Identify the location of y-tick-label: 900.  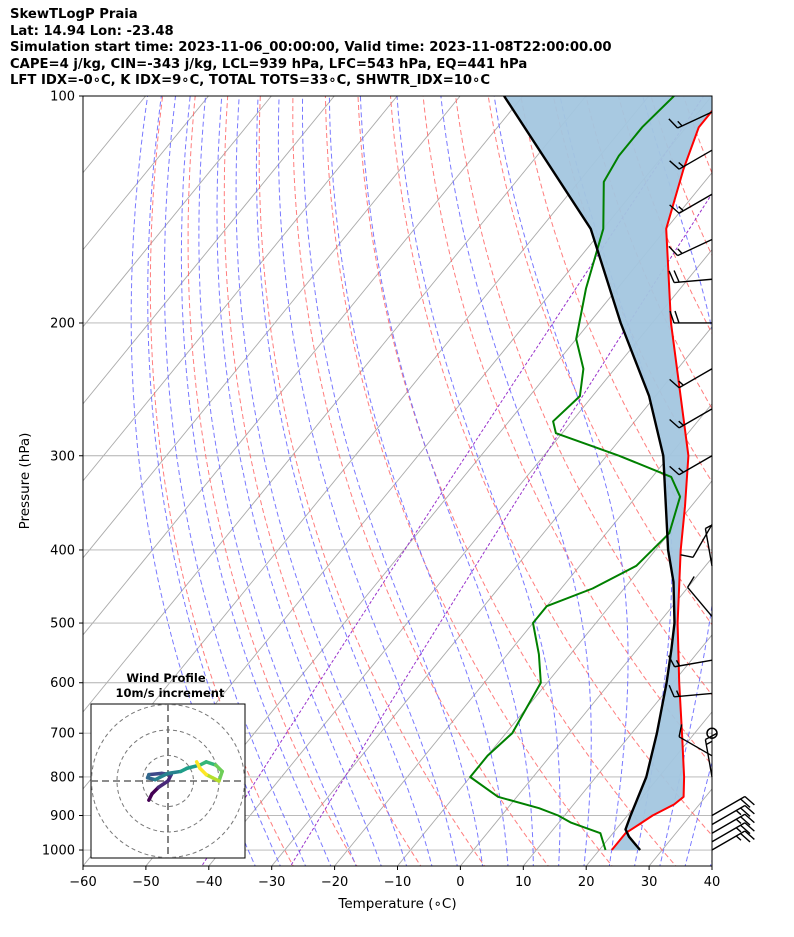
(62, 816).